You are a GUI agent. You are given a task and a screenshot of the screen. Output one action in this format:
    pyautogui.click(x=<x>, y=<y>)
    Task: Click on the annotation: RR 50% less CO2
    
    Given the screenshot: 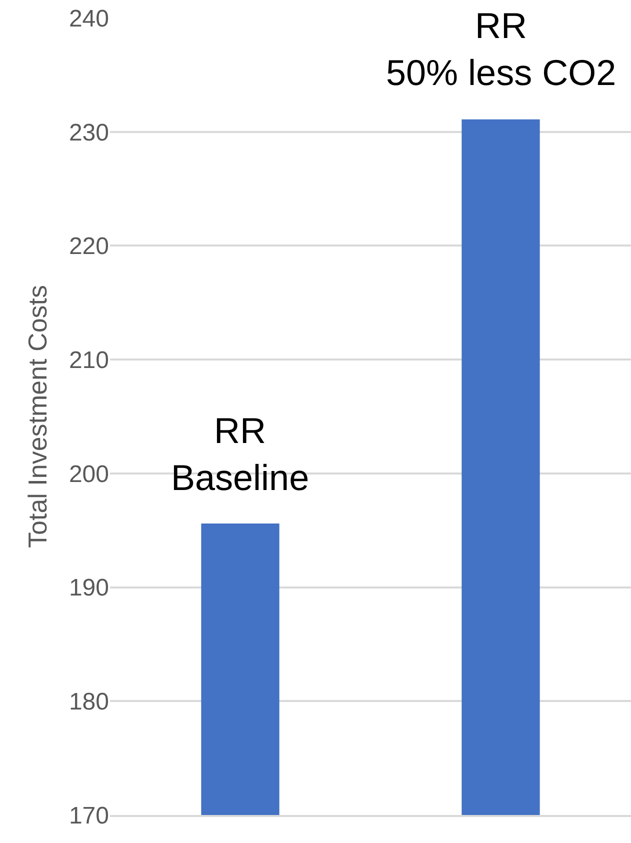 What is the action you would take?
    pyautogui.click(x=501, y=49)
    